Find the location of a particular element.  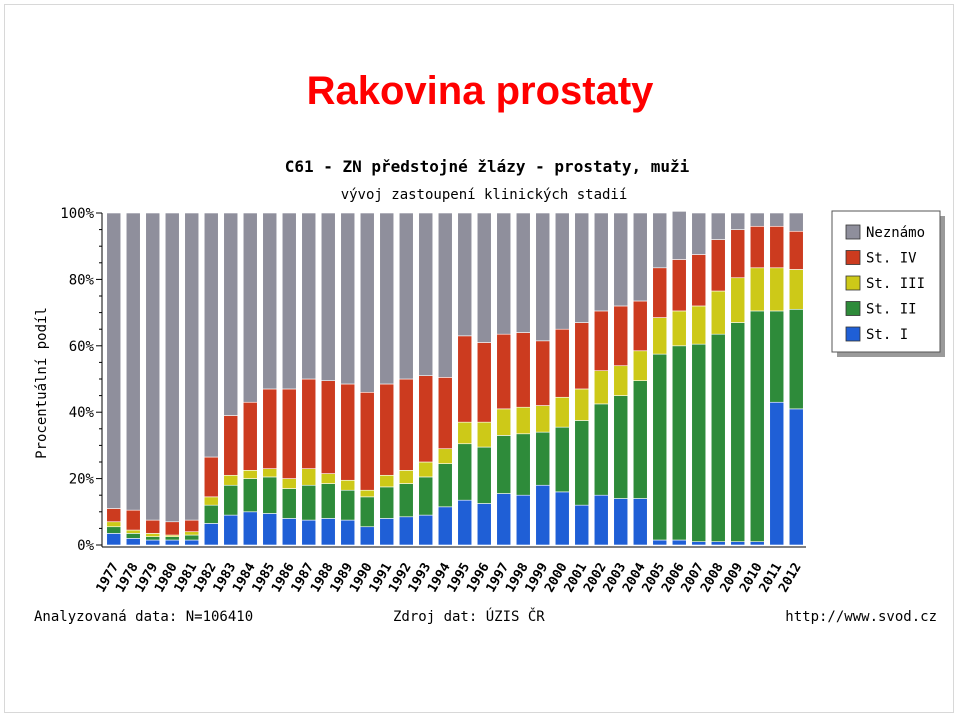

bar-st-ii-1989 is located at coordinates (348, 505).